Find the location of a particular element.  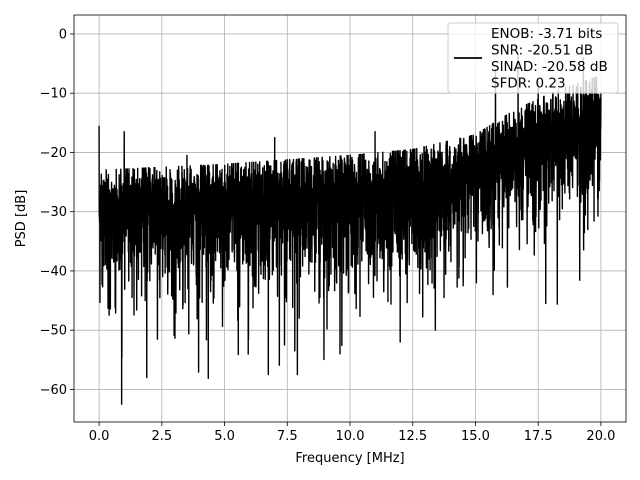

legend-line-2: SNR: -20.51 dB is located at coordinates (542, 51).